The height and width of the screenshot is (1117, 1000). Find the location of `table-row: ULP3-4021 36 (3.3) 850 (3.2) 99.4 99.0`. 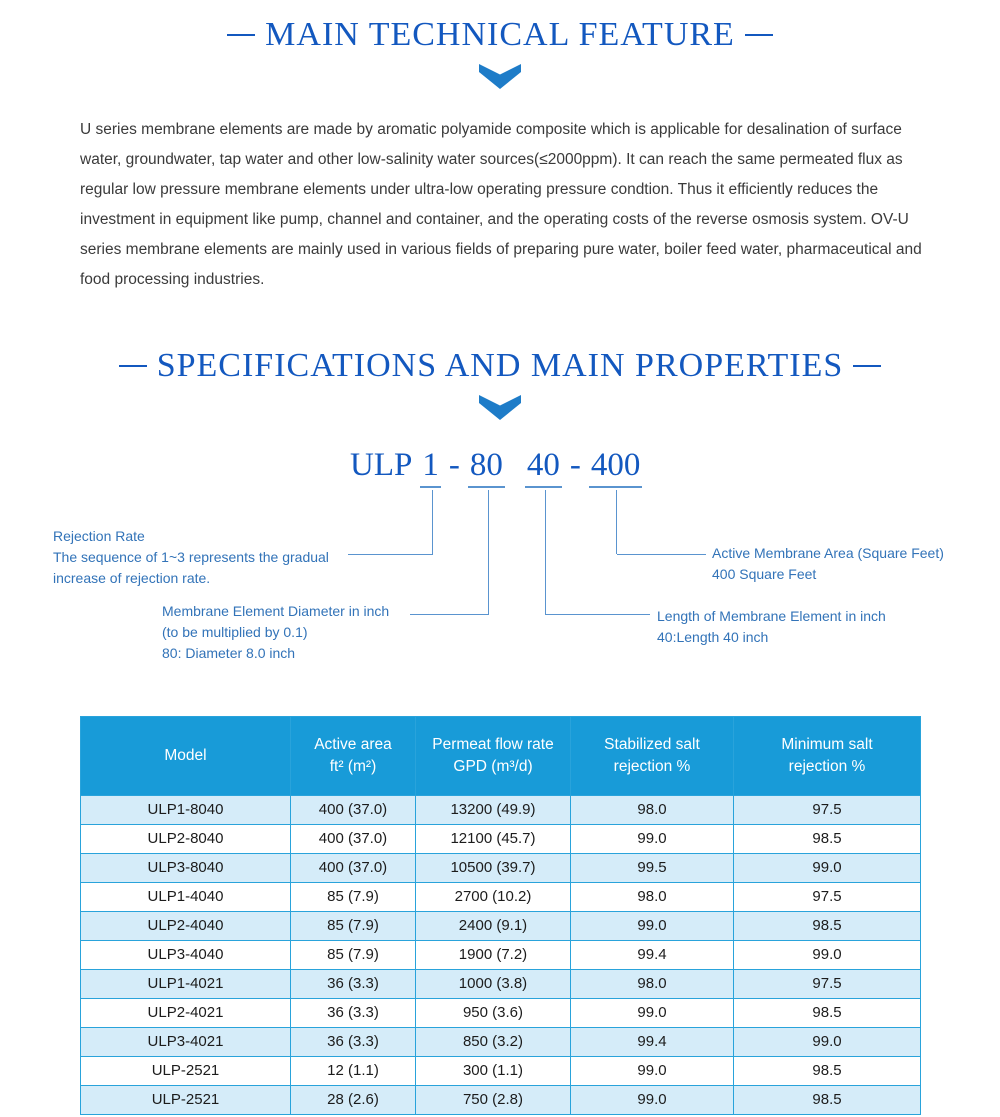

table-row: ULP3-4021 36 (3.3) 850 (3.2) 99.4 99.0 is located at coordinates (500, 1042).